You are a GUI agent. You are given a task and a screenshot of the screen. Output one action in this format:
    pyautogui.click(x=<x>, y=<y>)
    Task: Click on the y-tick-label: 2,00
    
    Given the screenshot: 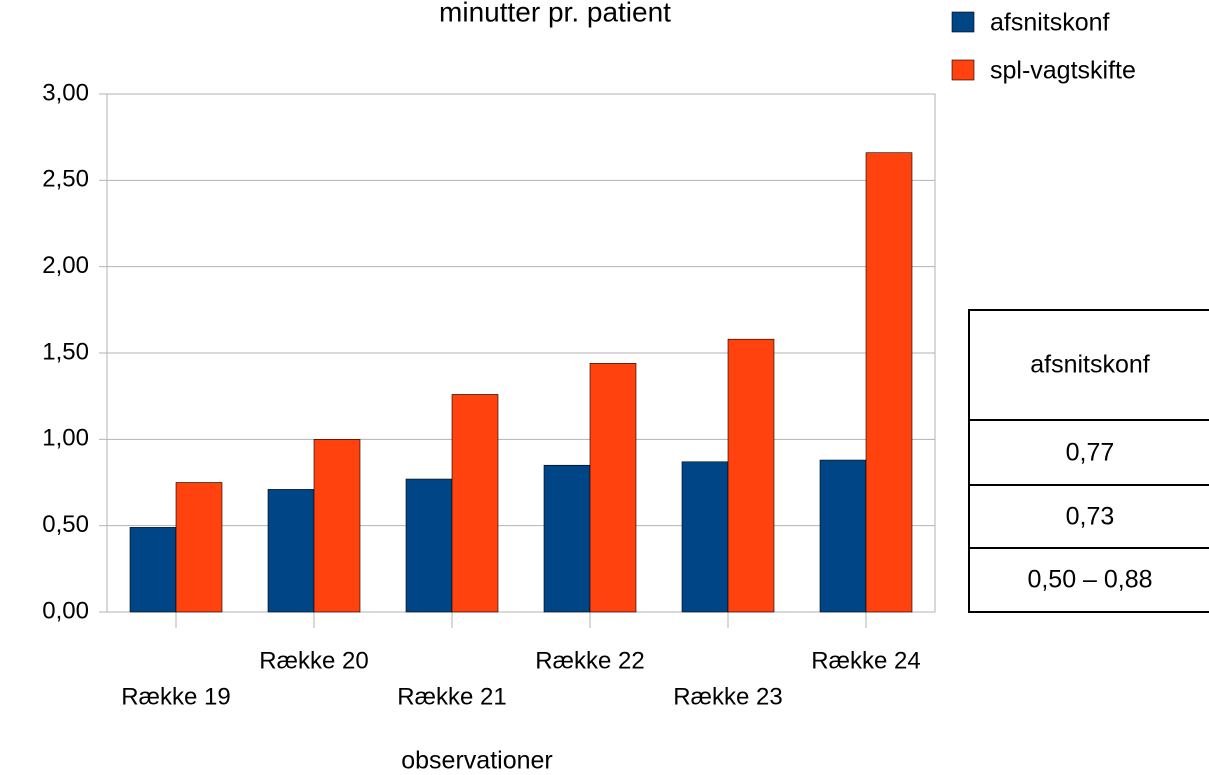 What is the action you would take?
    pyautogui.click(x=65, y=265)
    